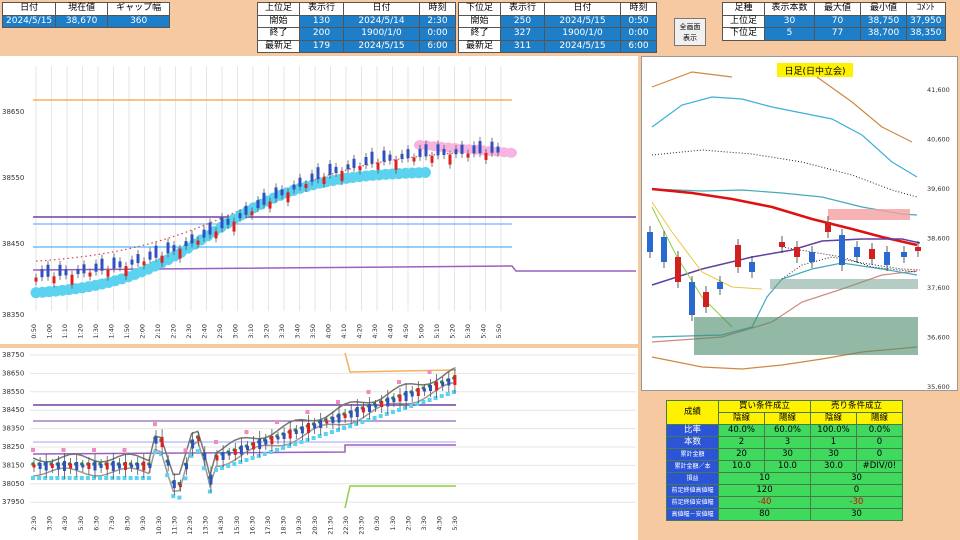 This screenshot has width=960, height=540. I want to click on lower-cell: 6:00, so click(638, 46).